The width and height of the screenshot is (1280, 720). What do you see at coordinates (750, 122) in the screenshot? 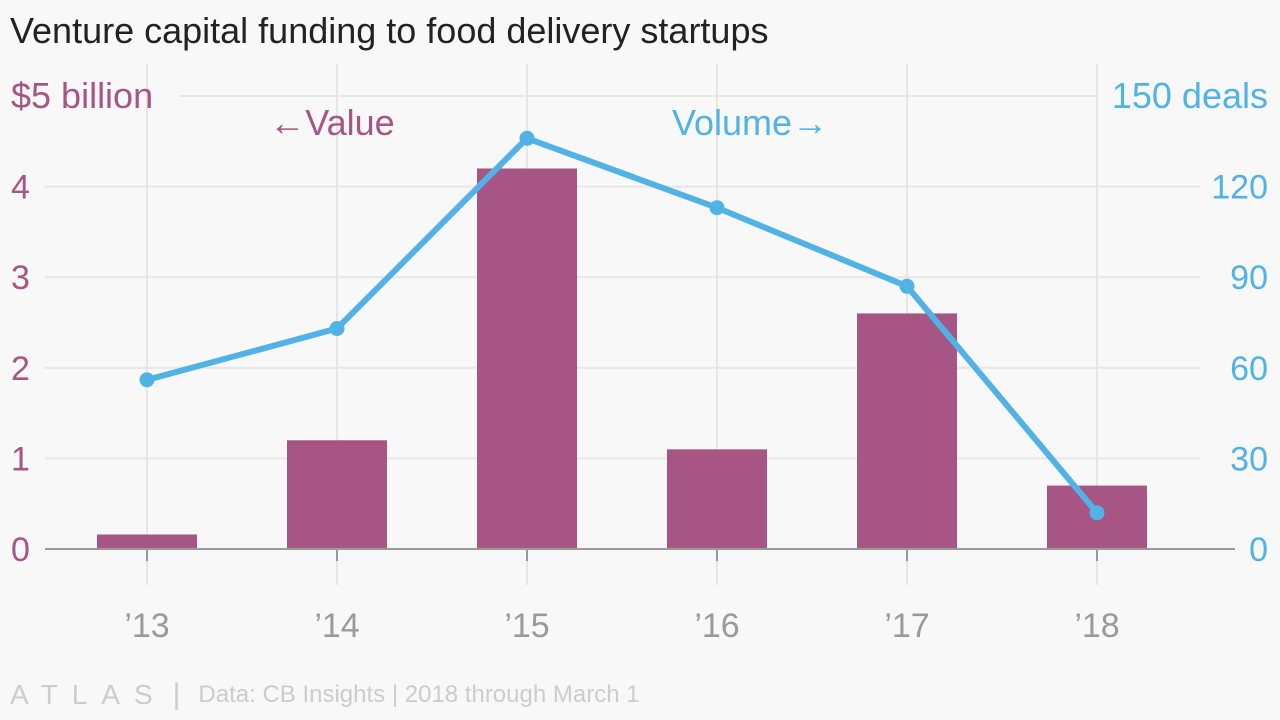
I see `volume-annotation: Volume→` at bounding box center [750, 122].